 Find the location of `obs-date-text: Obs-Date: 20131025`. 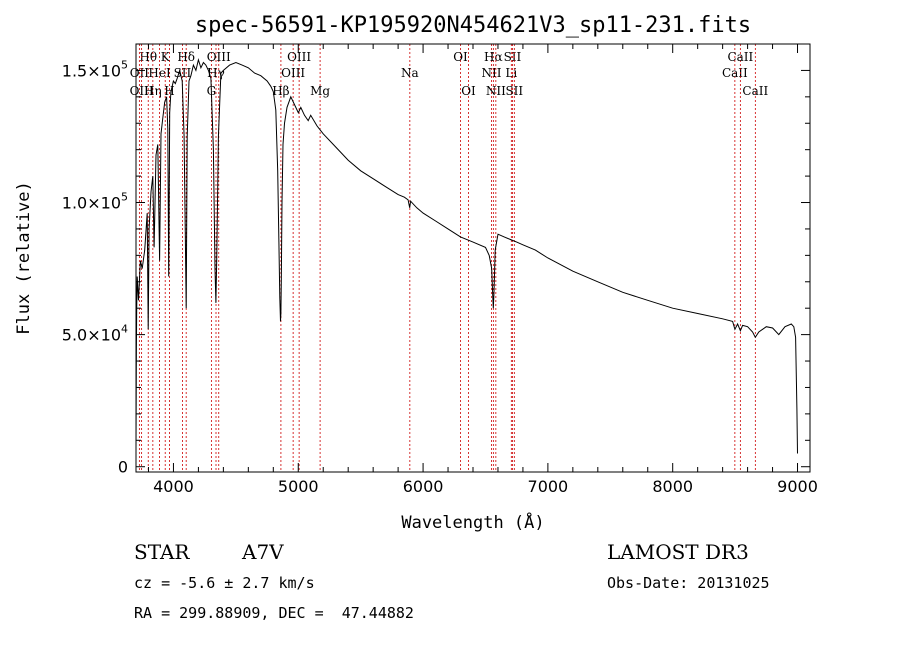

obs-date-text: Obs-Date: 20131025 is located at coordinates (688, 583).